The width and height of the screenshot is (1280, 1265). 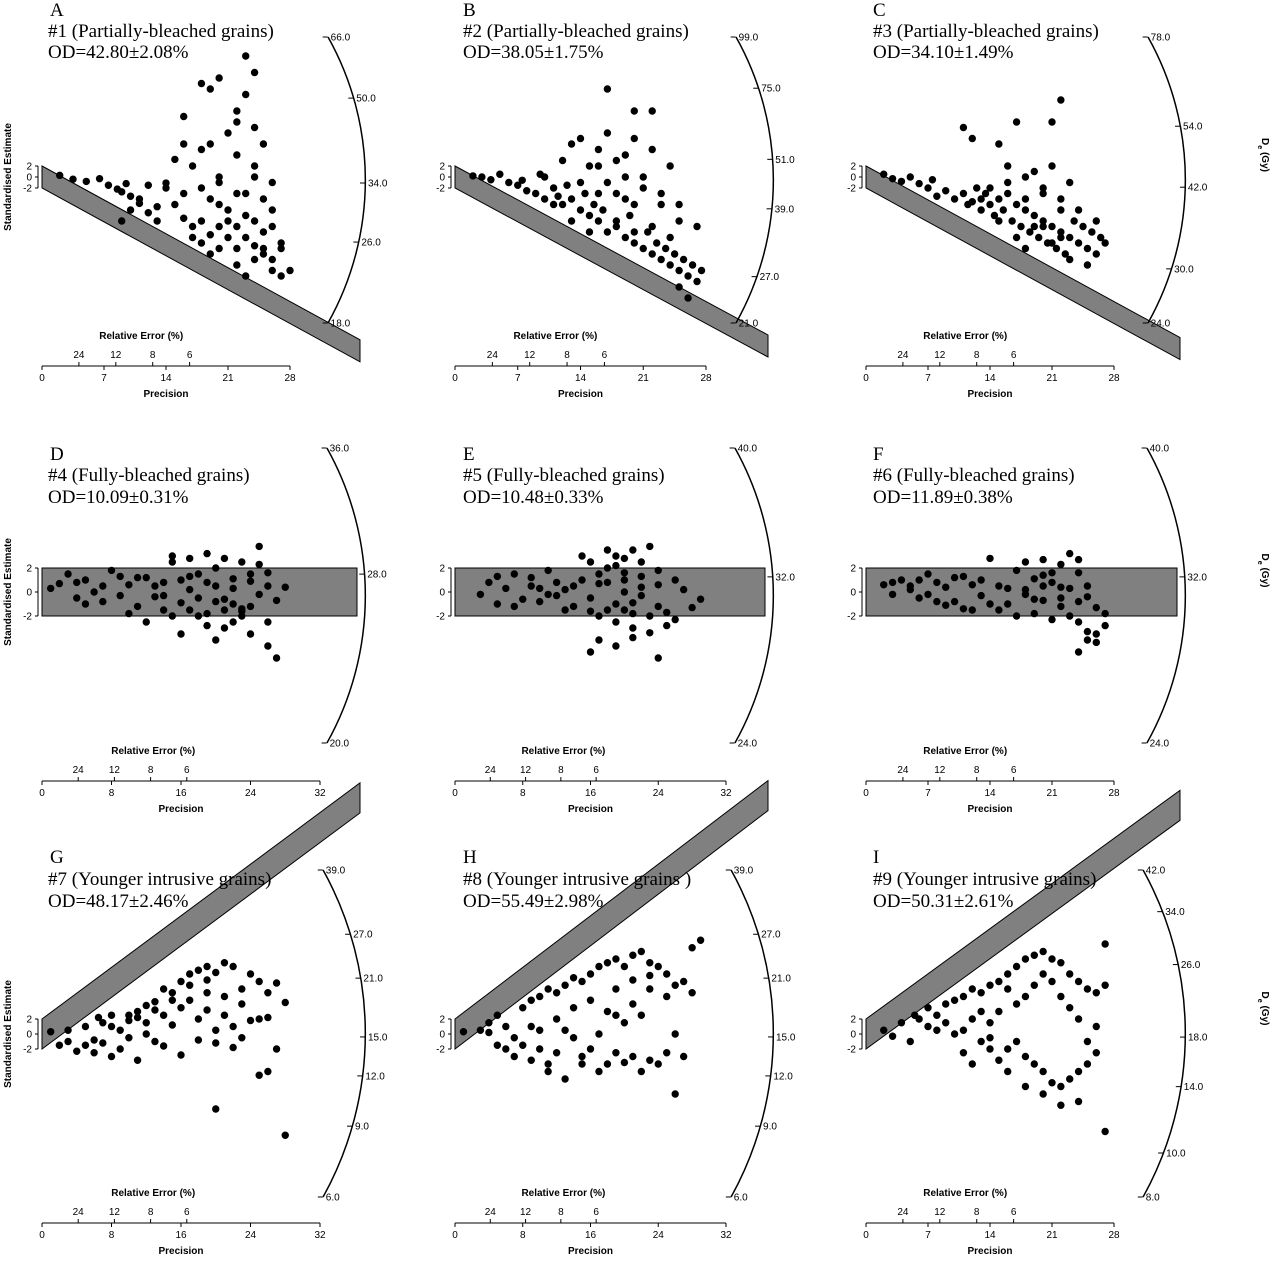 What do you see at coordinates (748, 449) in the screenshot?
I see `de-tick-label: 40.0` at bounding box center [748, 449].